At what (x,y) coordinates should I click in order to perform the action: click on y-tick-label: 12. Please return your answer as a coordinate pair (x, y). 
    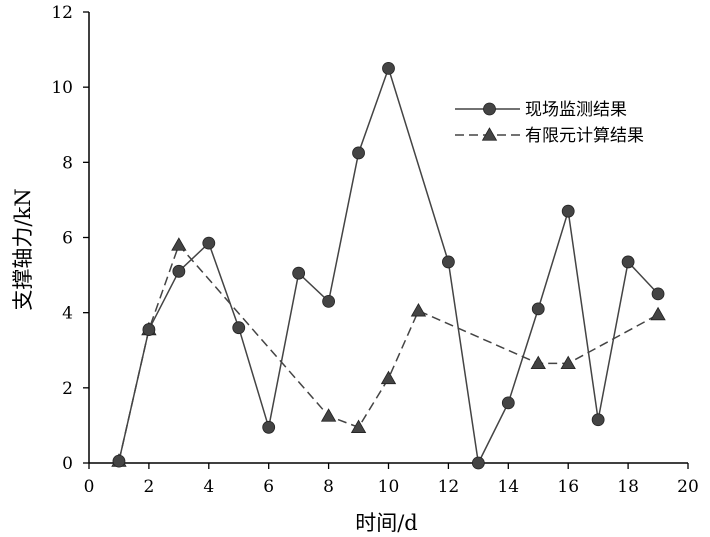
    Looking at the image, I should click on (62, 13).